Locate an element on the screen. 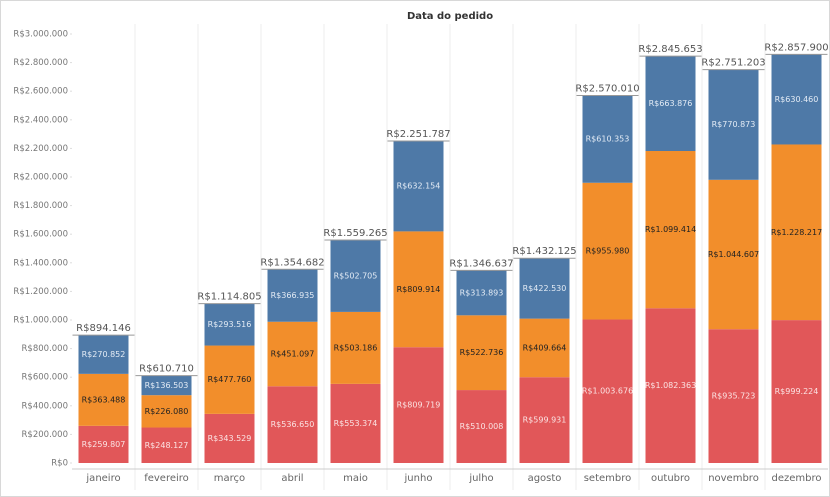 The width and height of the screenshot is (830, 497). y-tick-label: R$2.400.000 is located at coordinates (40, 120).